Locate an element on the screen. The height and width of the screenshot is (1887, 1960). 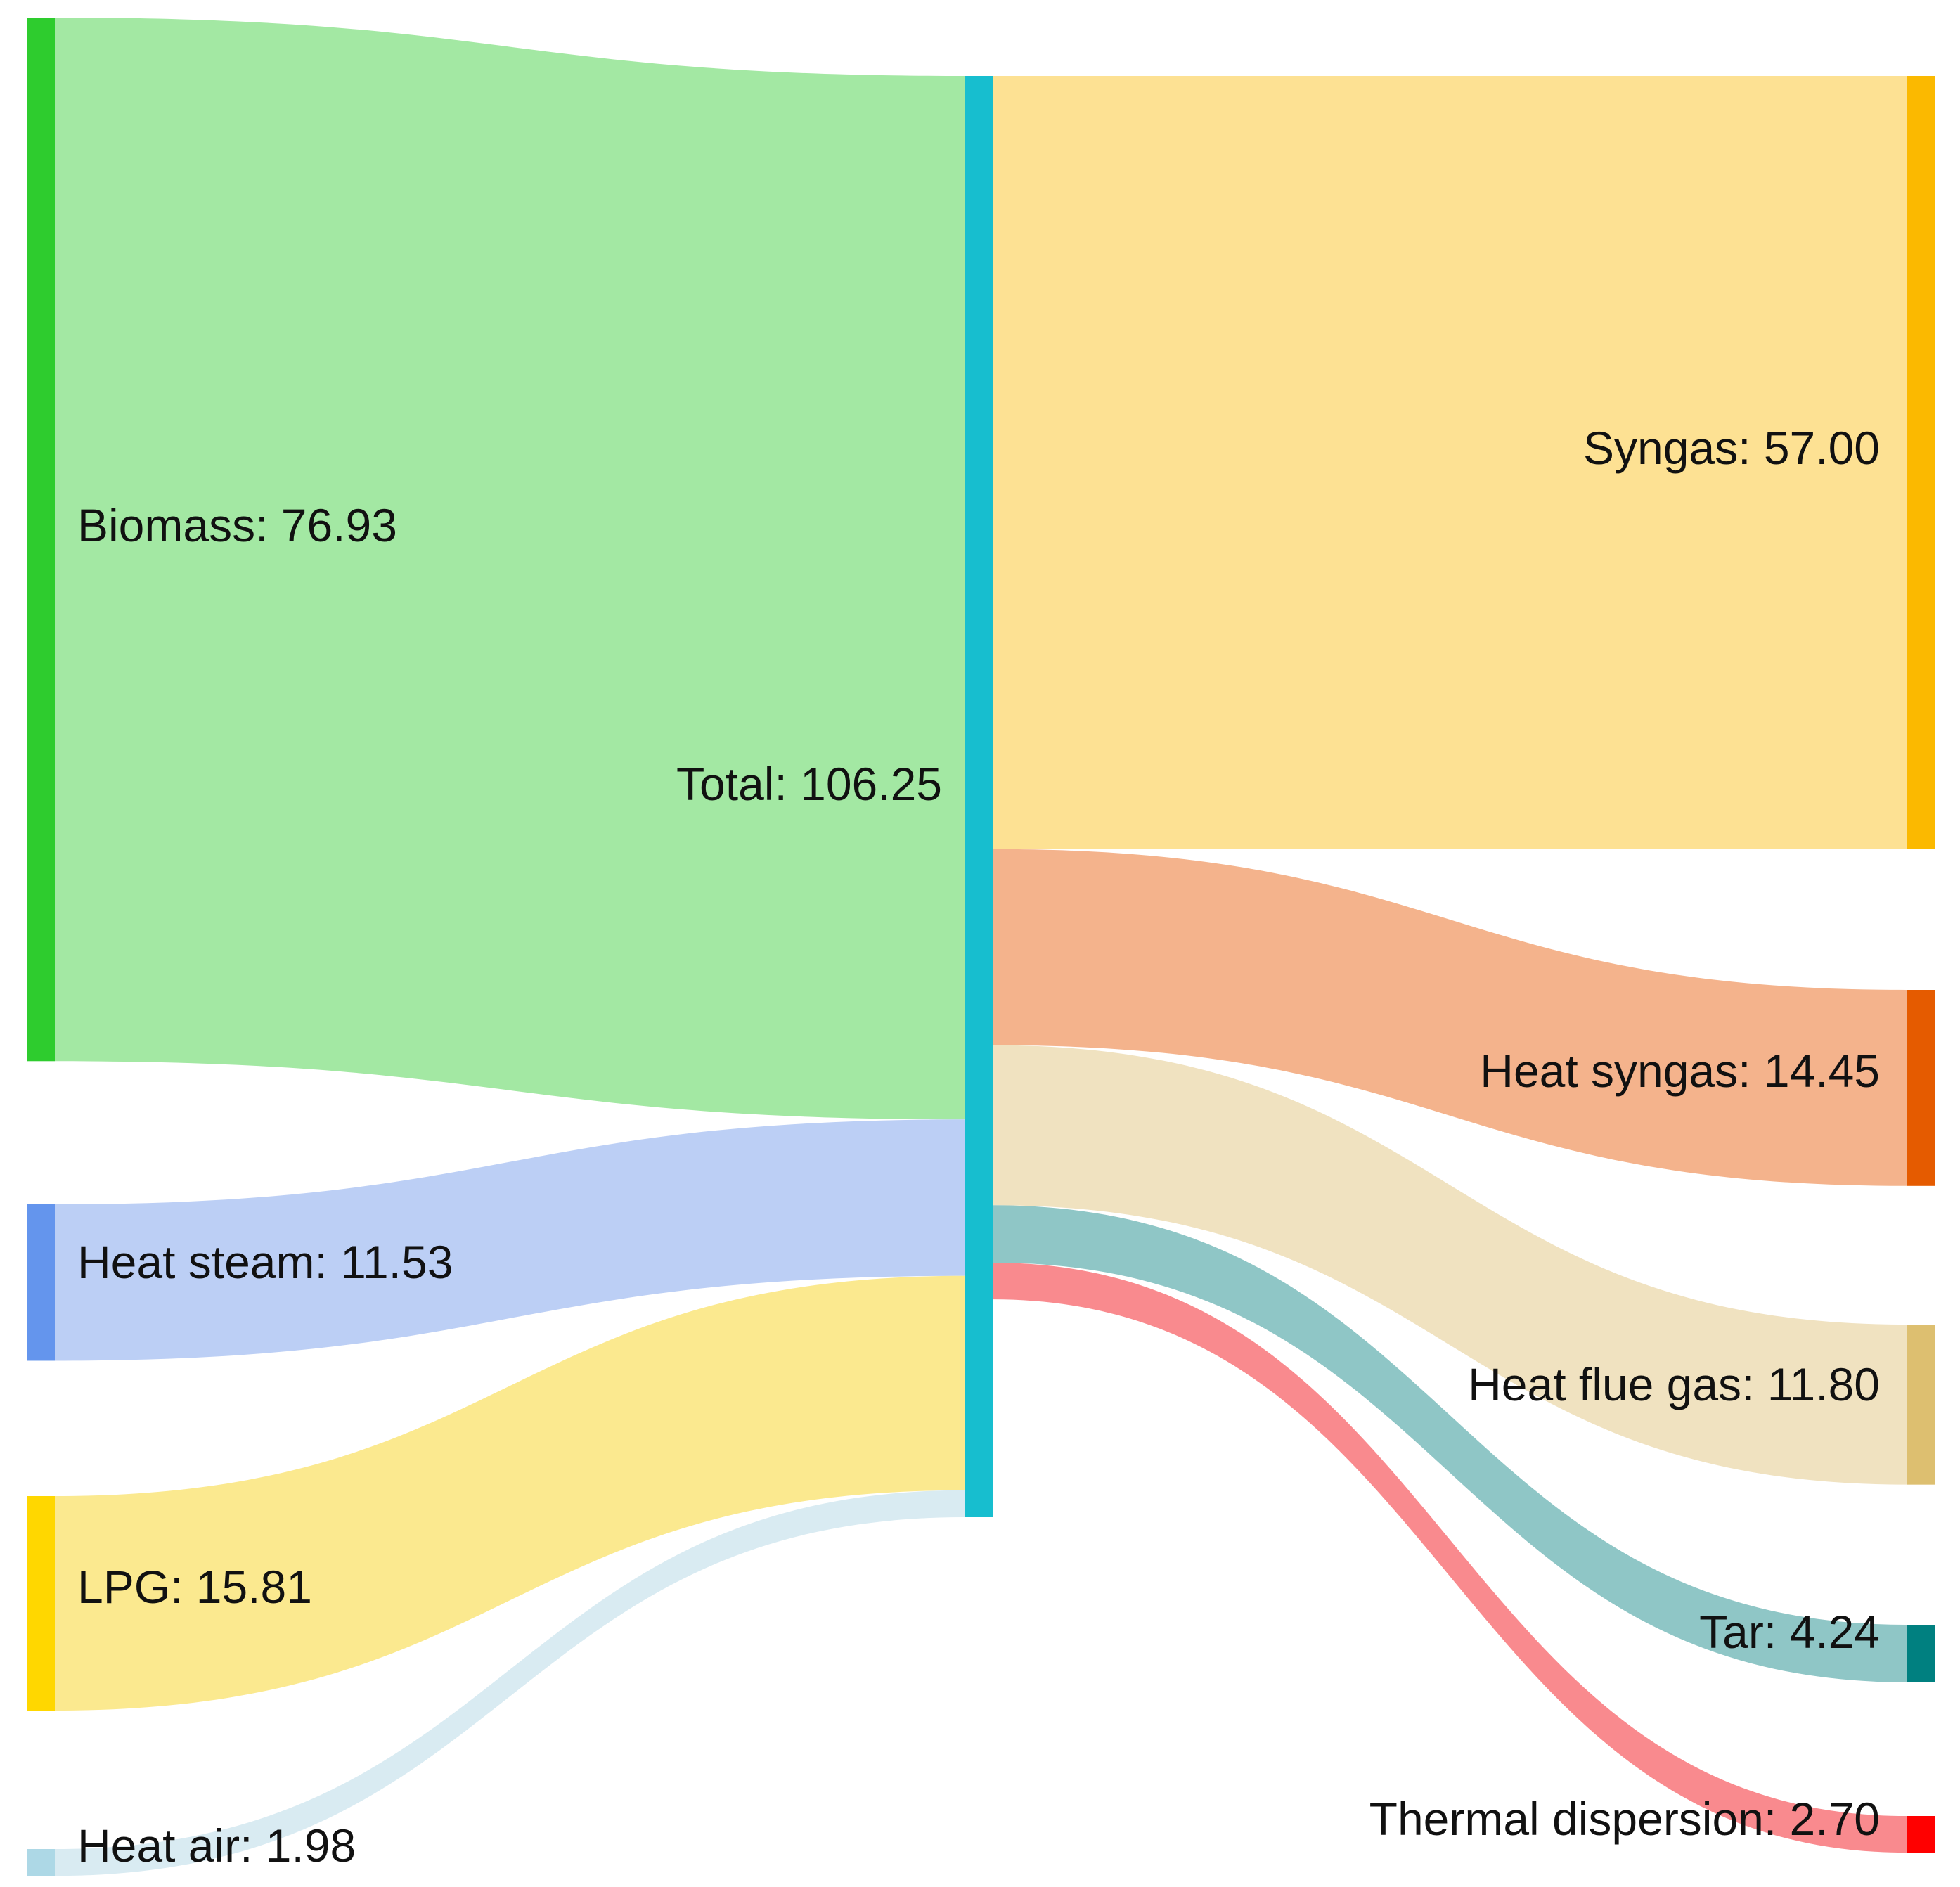
heat-air-link is located at coordinates (510, 1683).